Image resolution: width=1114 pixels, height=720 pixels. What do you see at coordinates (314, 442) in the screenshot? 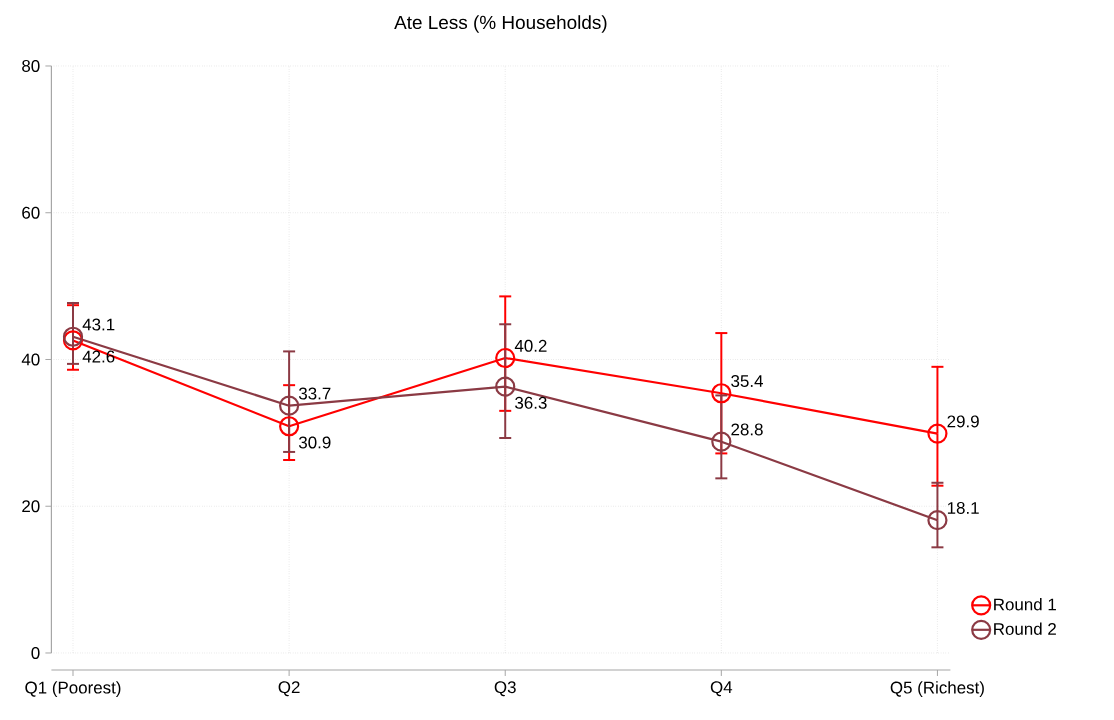
I see `data-label: 30.9` at bounding box center [314, 442].